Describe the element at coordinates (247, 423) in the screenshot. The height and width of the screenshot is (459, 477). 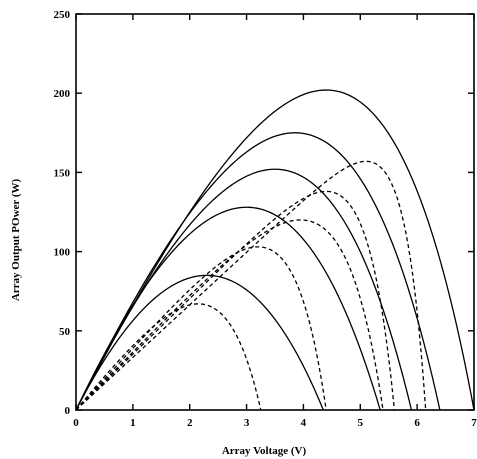
I see `x-tick-label: 3` at that location.